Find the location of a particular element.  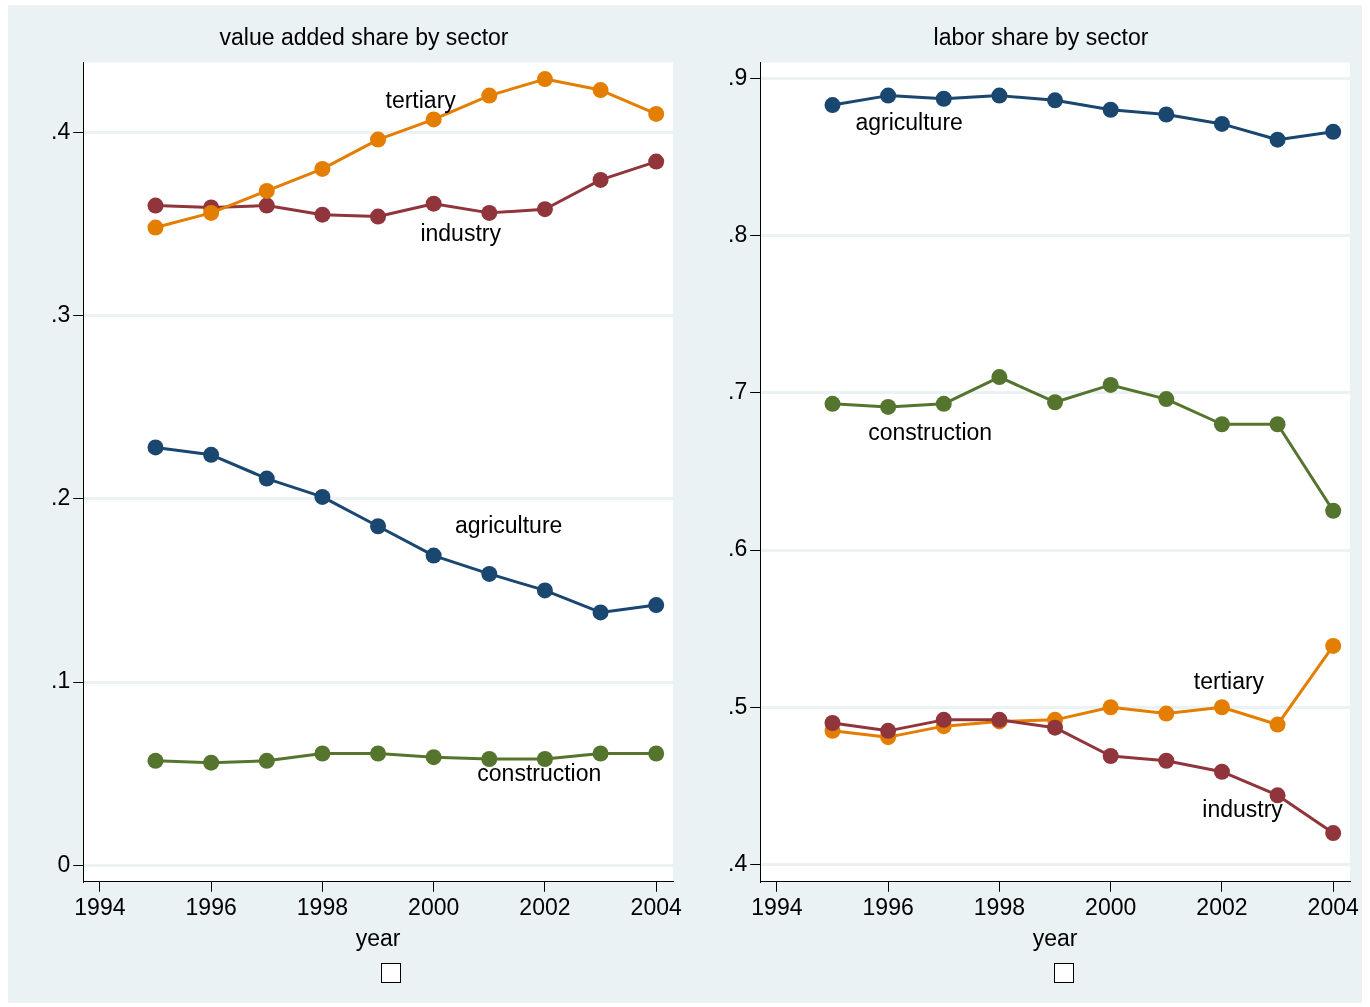

y-tick-label: 0 is located at coordinates (64, 863).